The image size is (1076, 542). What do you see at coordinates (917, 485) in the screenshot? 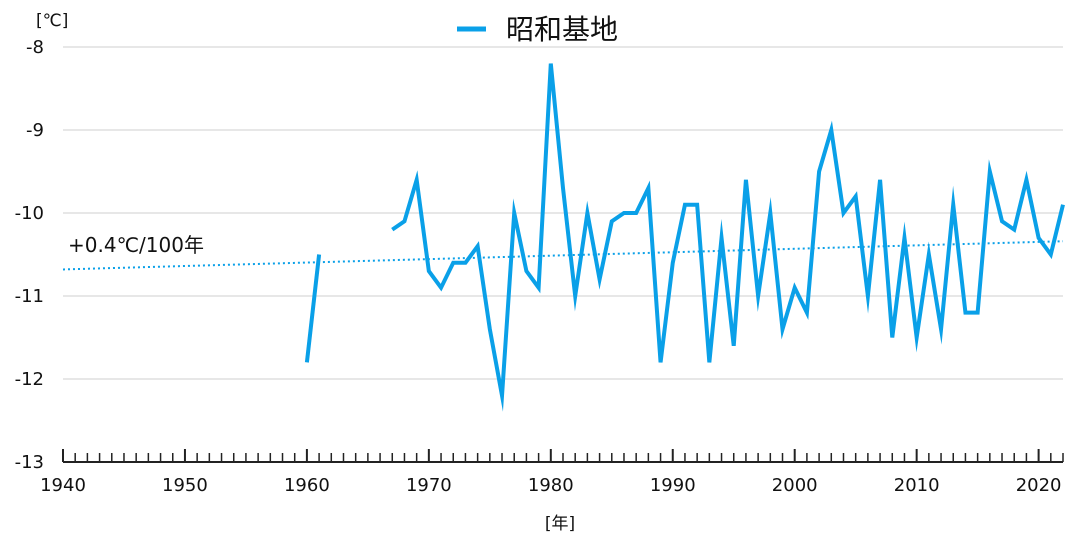
I see `x-tick-label: 2010` at bounding box center [917, 485].